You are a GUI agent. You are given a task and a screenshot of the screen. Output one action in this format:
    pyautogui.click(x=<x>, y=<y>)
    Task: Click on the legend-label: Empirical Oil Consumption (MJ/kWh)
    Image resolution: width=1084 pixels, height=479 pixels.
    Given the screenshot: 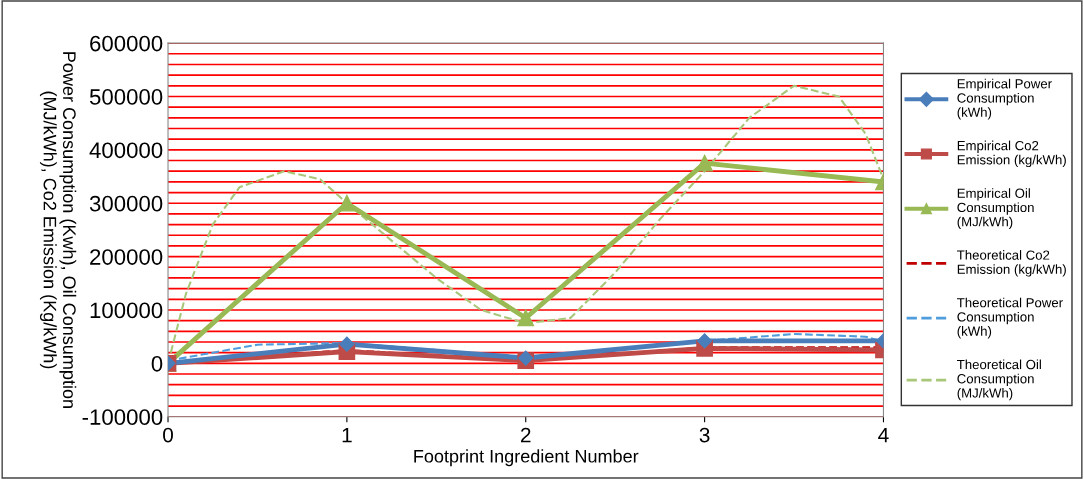 What is the action you would take?
    pyautogui.click(x=995, y=208)
    